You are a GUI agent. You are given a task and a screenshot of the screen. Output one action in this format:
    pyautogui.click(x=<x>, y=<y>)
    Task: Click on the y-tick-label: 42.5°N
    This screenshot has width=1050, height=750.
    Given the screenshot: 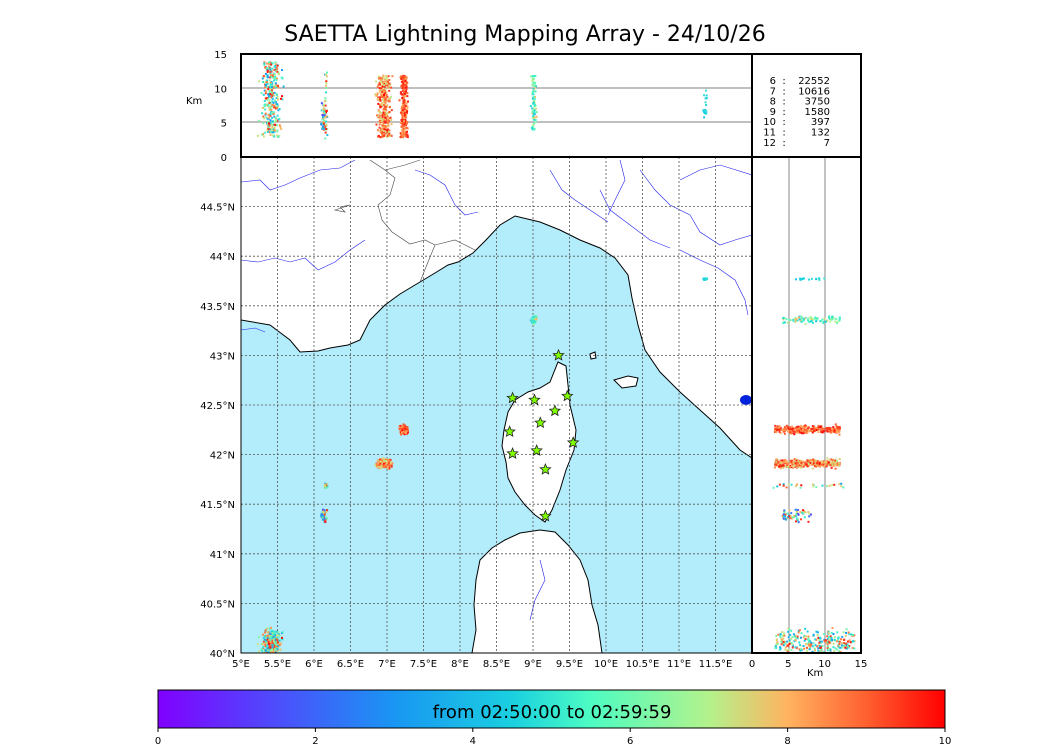 What is the action you would take?
    pyautogui.click(x=217, y=406)
    